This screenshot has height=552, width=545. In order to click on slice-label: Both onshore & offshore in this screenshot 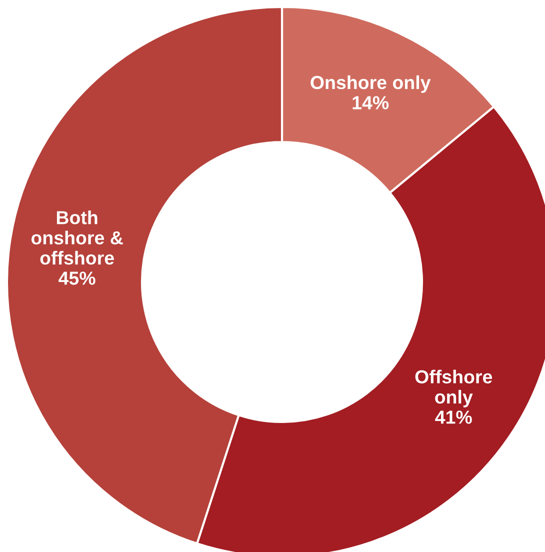, I will do `click(77, 237)`.